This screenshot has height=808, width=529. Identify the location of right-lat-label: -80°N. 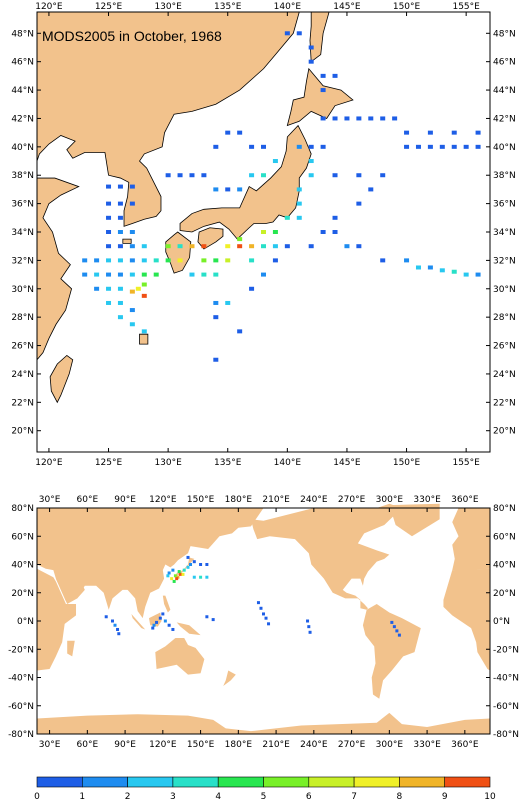
(506, 735).